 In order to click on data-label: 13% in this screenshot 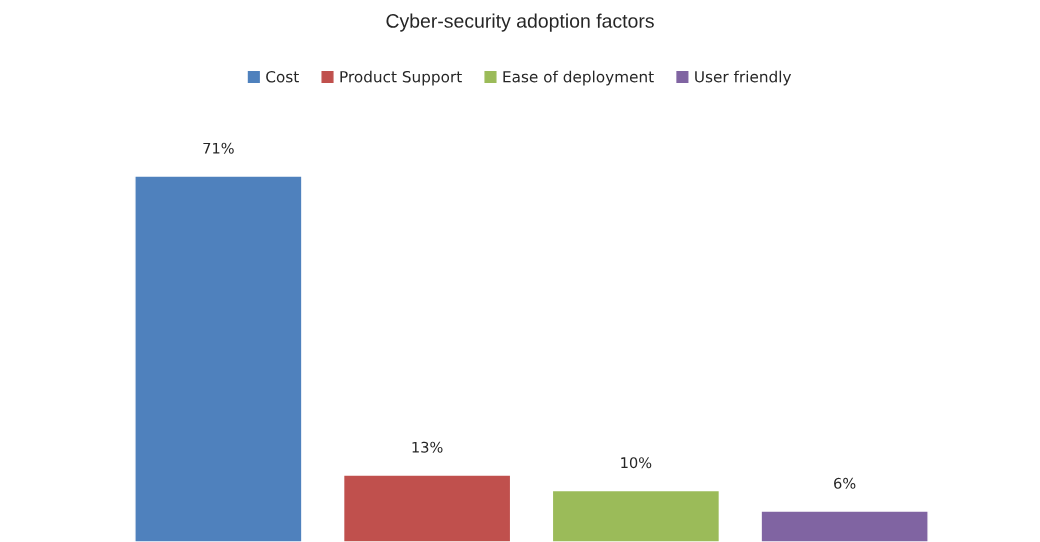, I will do `click(427, 447)`.